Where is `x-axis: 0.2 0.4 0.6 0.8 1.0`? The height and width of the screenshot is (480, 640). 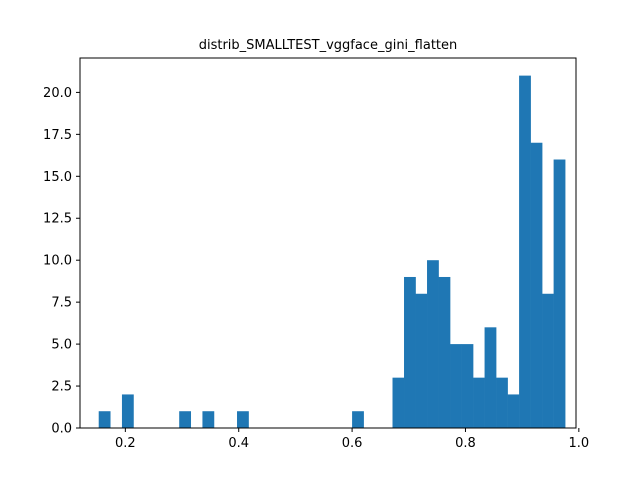
x-axis: 0.2 0.4 0.6 0.8 1.0 is located at coordinates (352, 439).